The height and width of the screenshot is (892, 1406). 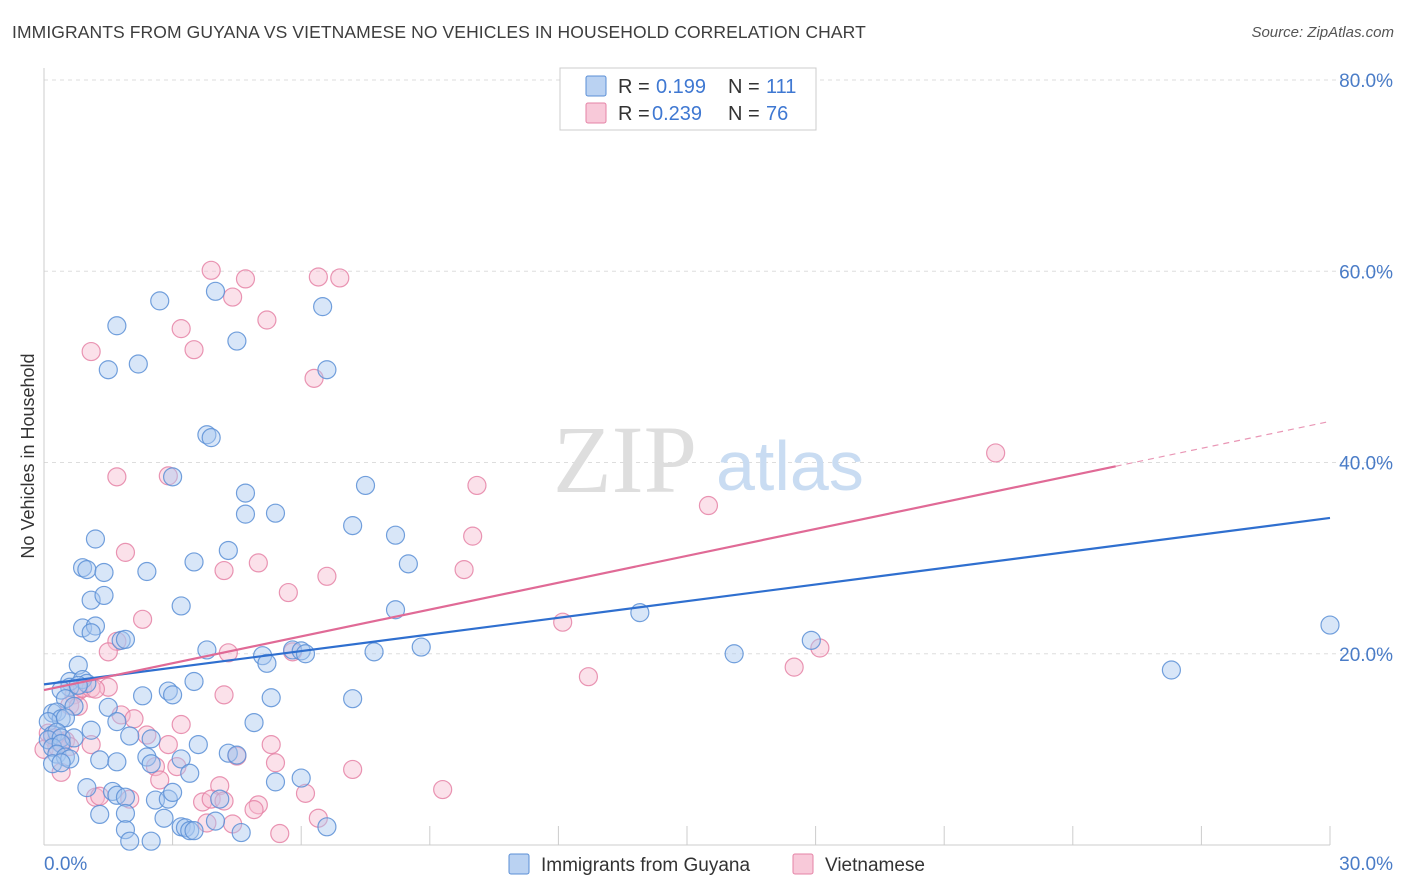 I want to click on legend-swatch-guyana, so click(x=596, y=86).